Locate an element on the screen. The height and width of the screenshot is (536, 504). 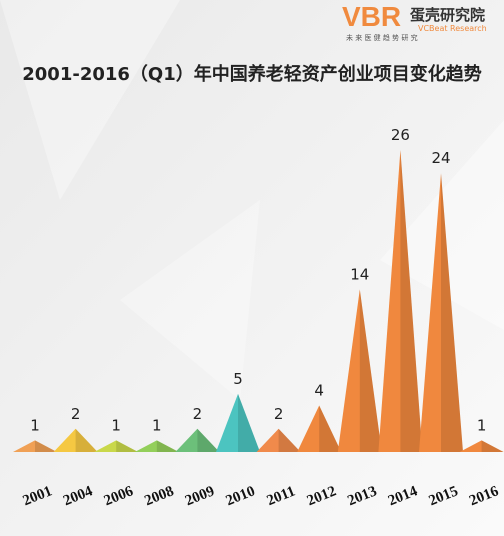
value-label: 26 is located at coordinates (400, 135).